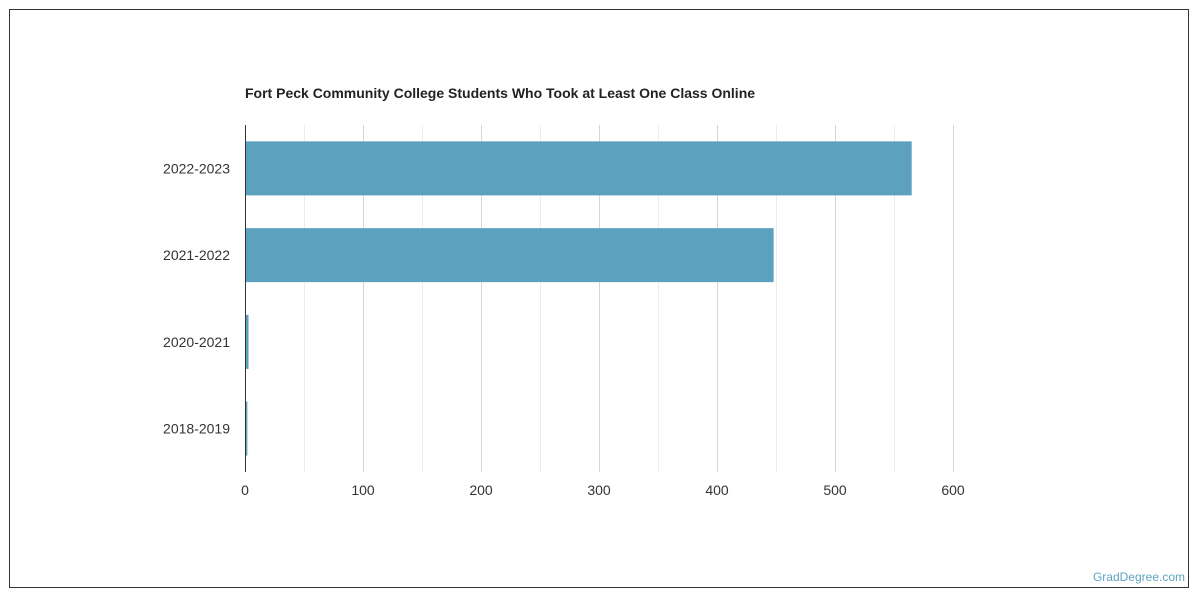 The height and width of the screenshot is (600, 1200). I want to click on y-tick-label: 2020-2021, so click(196, 342).